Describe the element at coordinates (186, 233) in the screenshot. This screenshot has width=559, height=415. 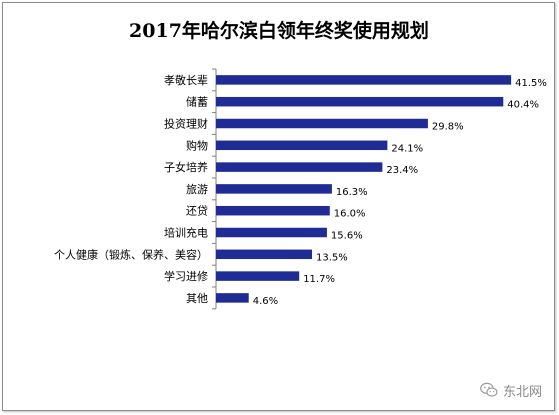
I see `category-label: 培训充电` at that location.